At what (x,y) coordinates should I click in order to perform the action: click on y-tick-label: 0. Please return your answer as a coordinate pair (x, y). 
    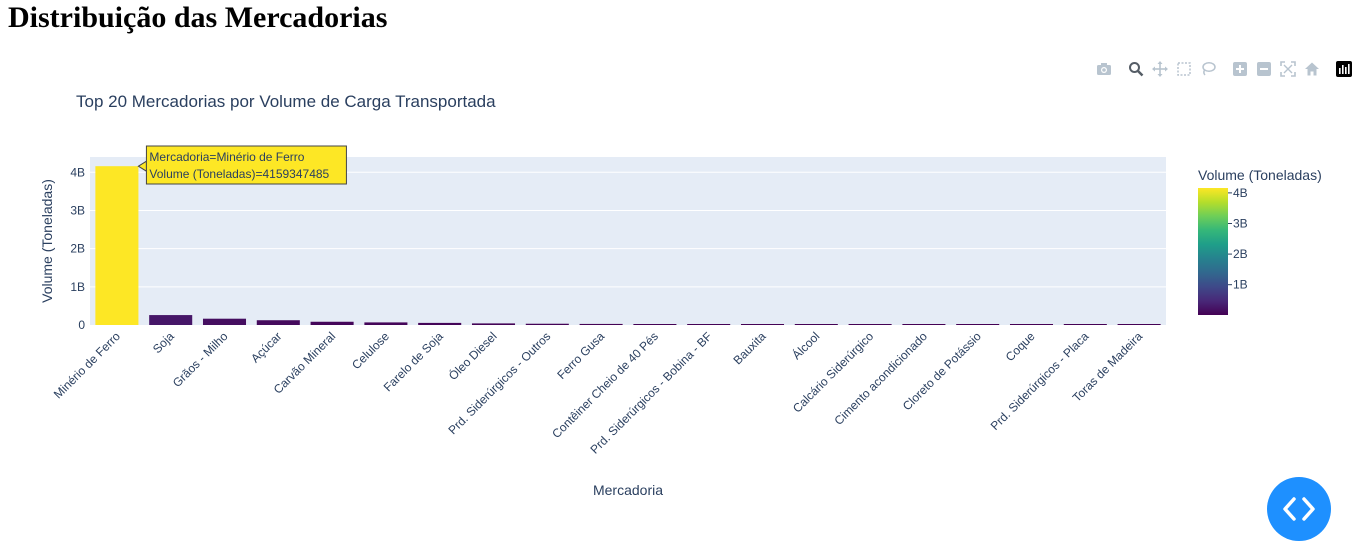
    Looking at the image, I should click on (81, 325).